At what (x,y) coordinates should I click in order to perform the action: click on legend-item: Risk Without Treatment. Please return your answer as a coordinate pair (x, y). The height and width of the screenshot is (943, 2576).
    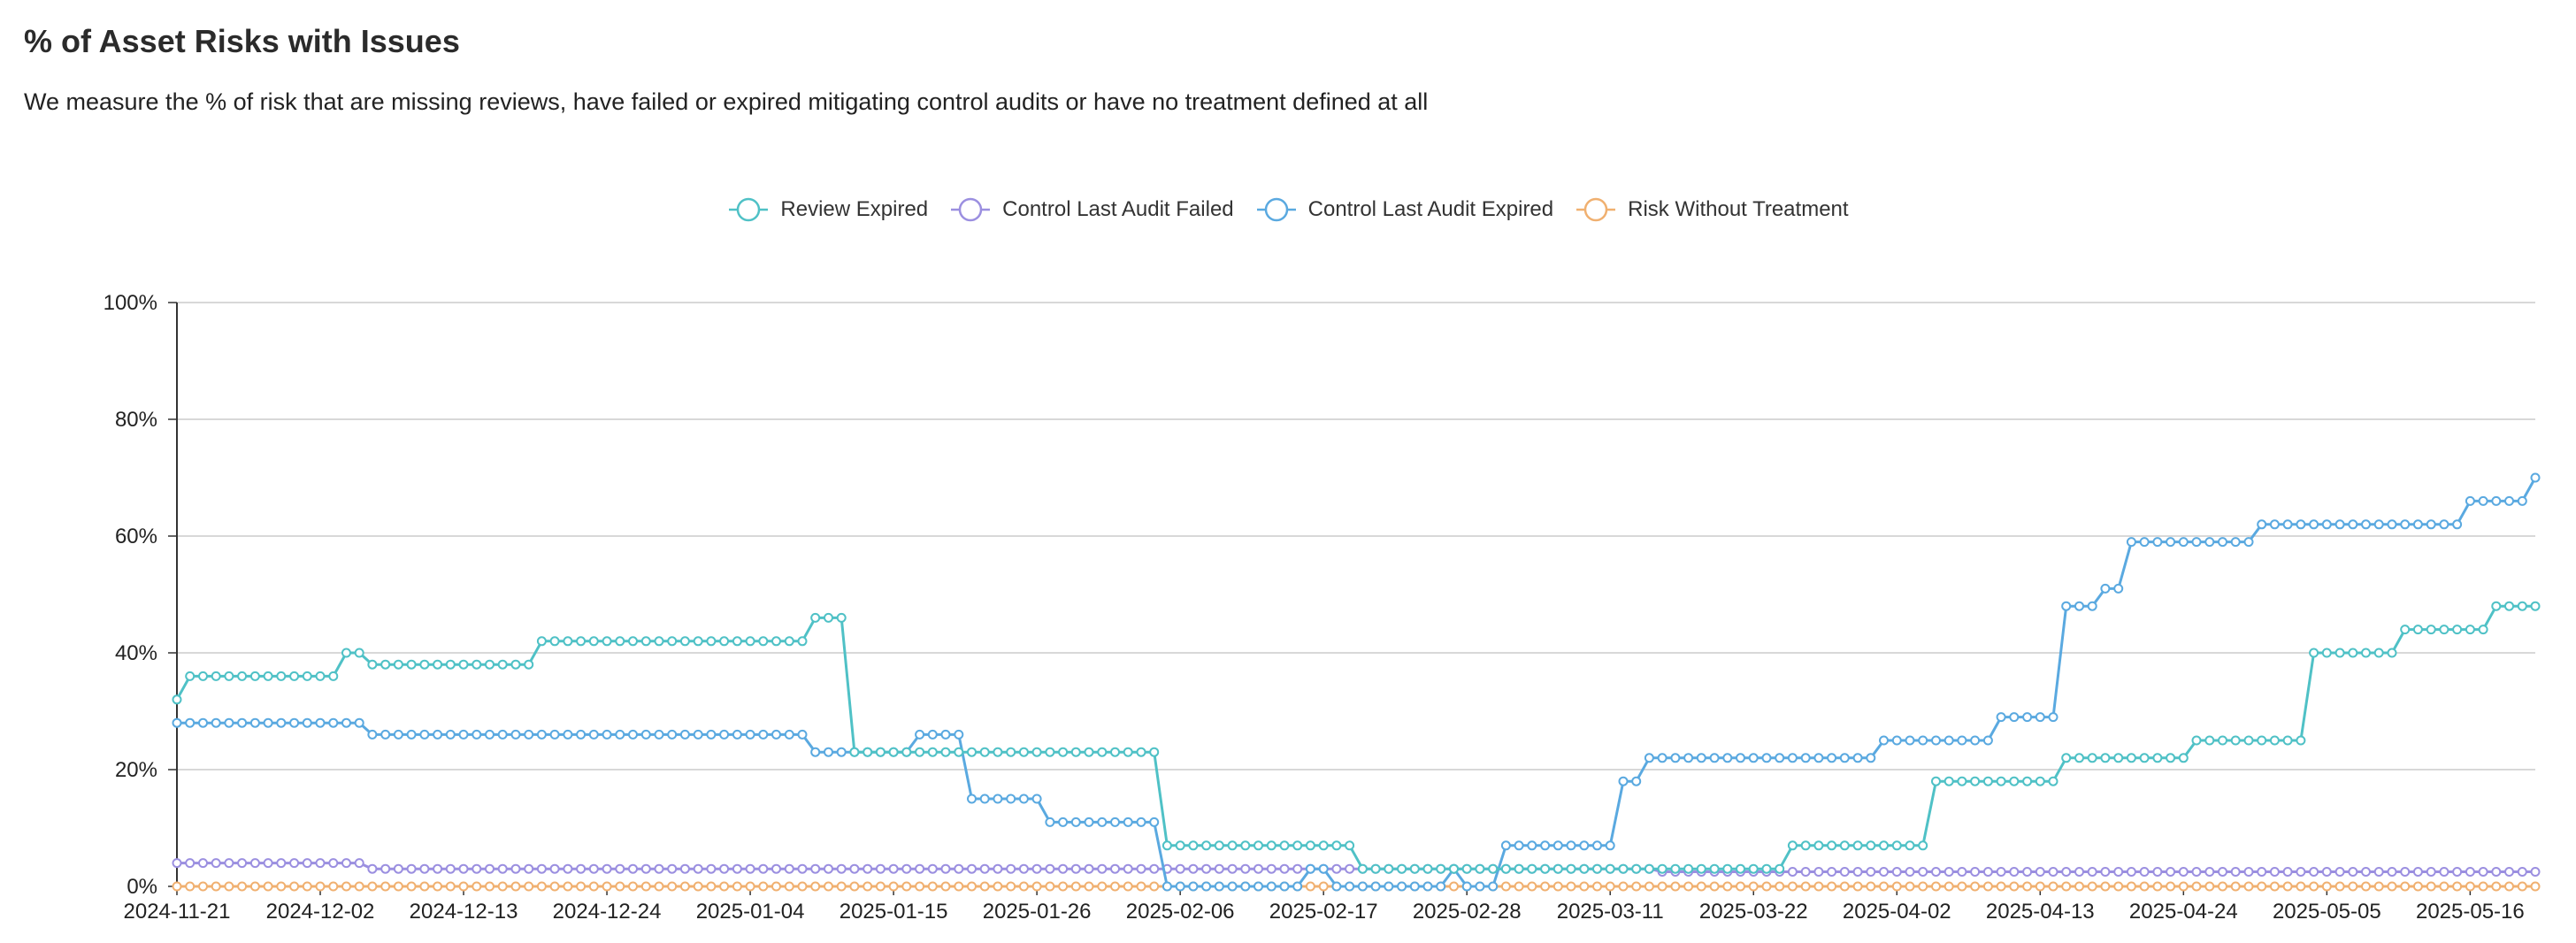
    Looking at the image, I should click on (1712, 209).